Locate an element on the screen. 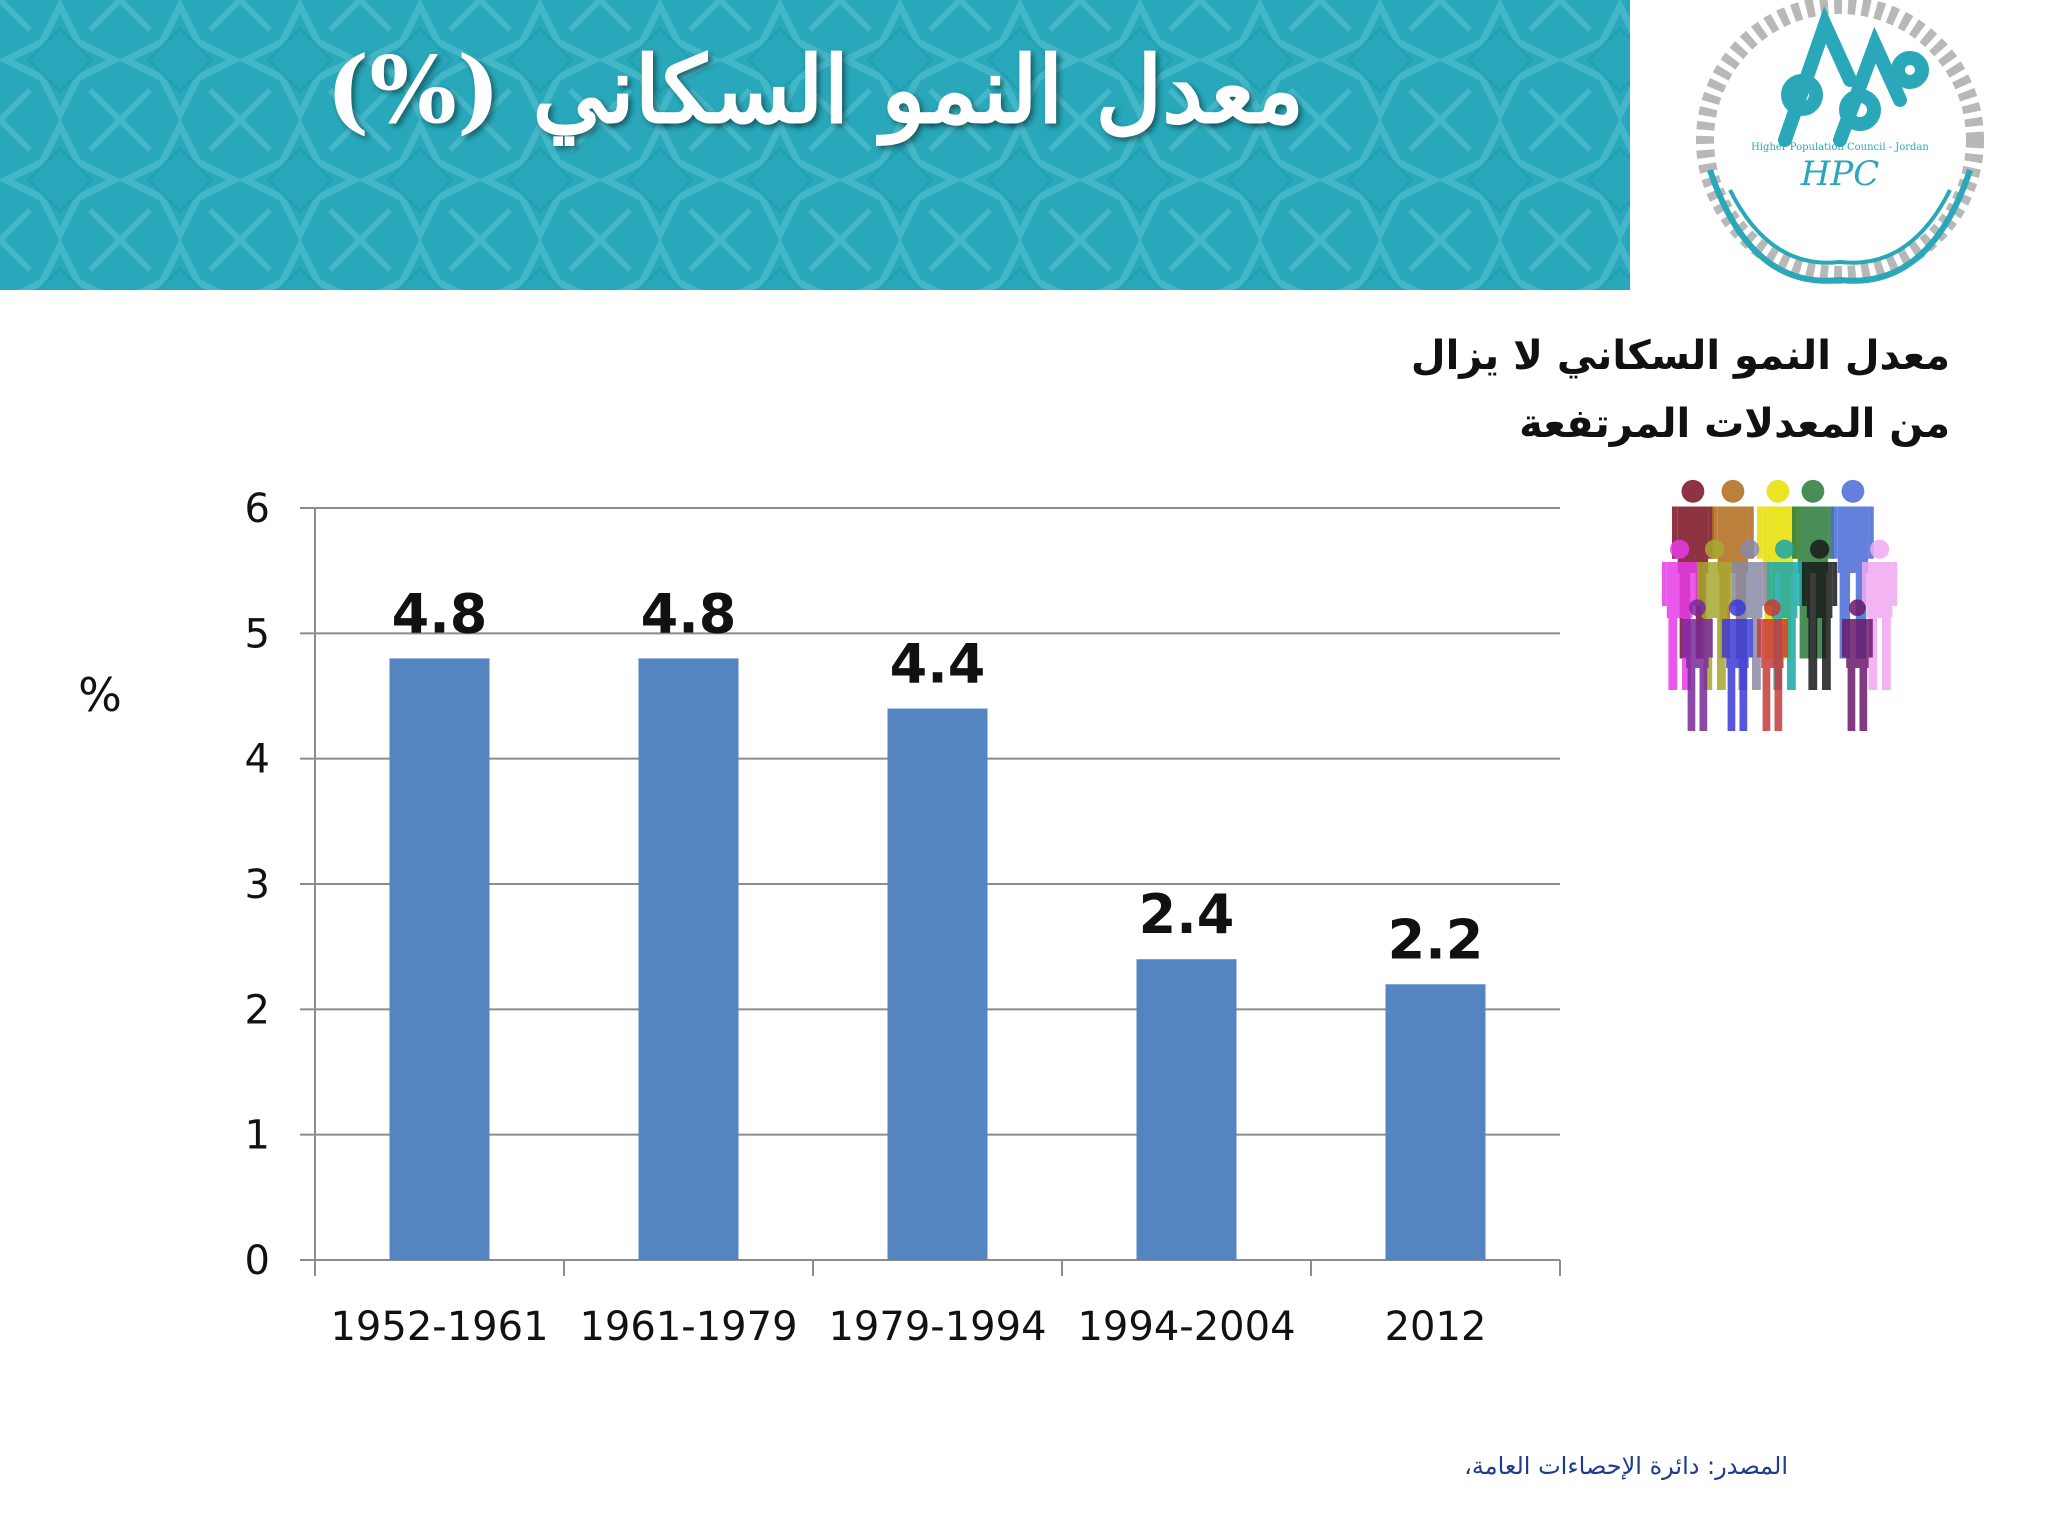  subtitle-line-1: معدل النمو السكاني لا يزال is located at coordinates (1680, 356).